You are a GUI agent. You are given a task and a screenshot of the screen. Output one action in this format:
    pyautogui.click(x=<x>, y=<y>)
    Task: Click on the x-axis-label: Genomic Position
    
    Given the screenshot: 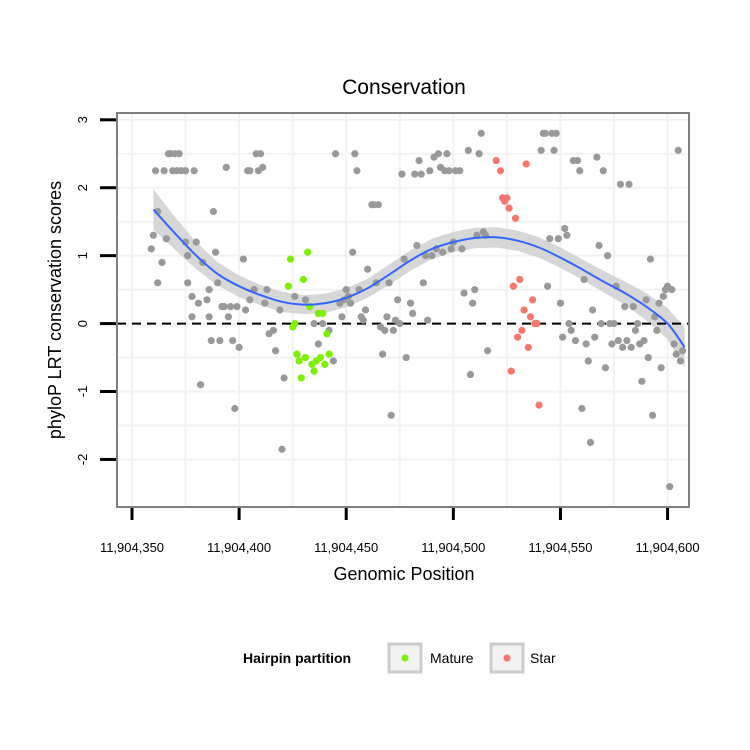 What is the action you would take?
    pyautogui.click(x=403, y=574)
    